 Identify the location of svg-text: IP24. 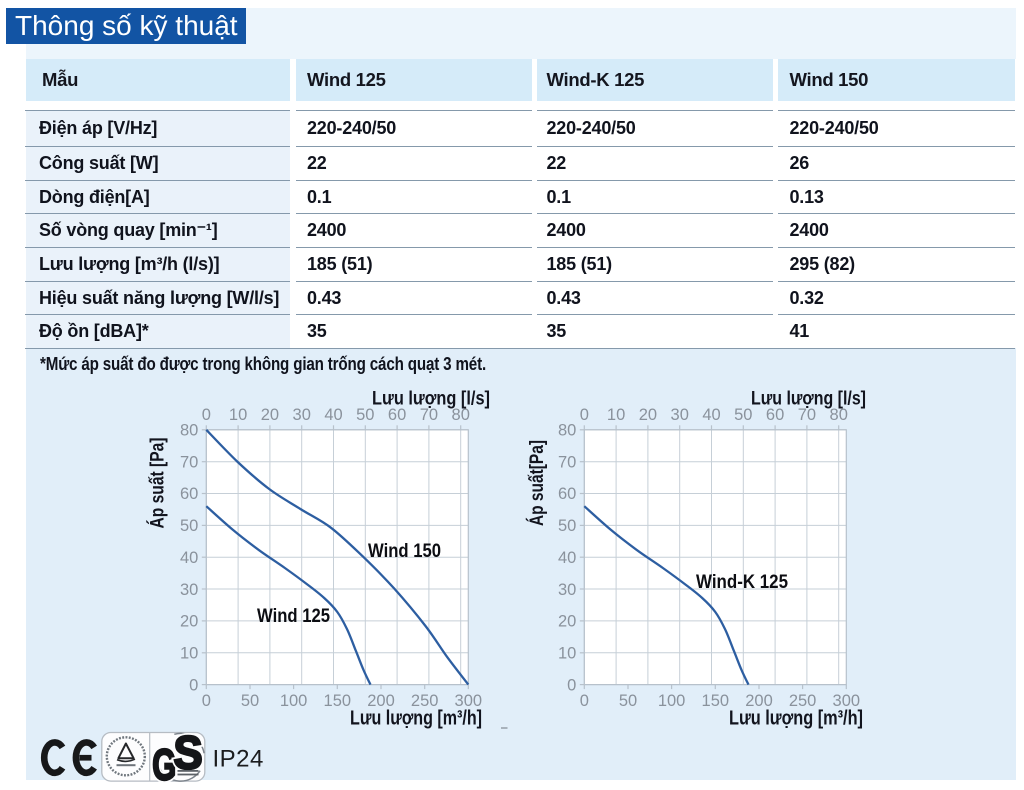
(238, 759).